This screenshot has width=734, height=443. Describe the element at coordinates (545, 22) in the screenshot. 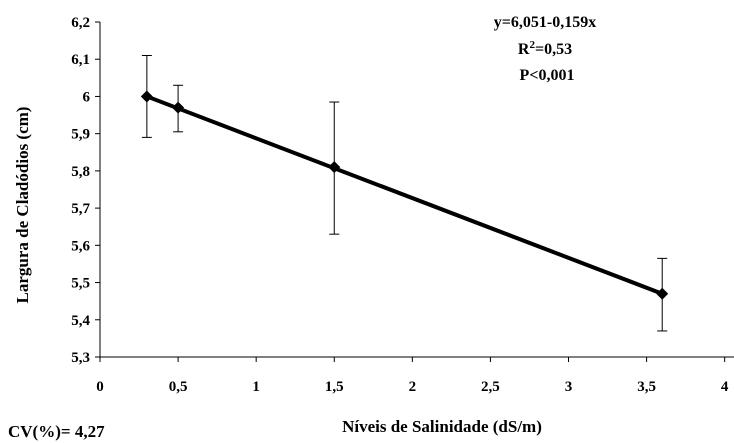

I see `regression-equation: y=6,051-0,159x` at that location.